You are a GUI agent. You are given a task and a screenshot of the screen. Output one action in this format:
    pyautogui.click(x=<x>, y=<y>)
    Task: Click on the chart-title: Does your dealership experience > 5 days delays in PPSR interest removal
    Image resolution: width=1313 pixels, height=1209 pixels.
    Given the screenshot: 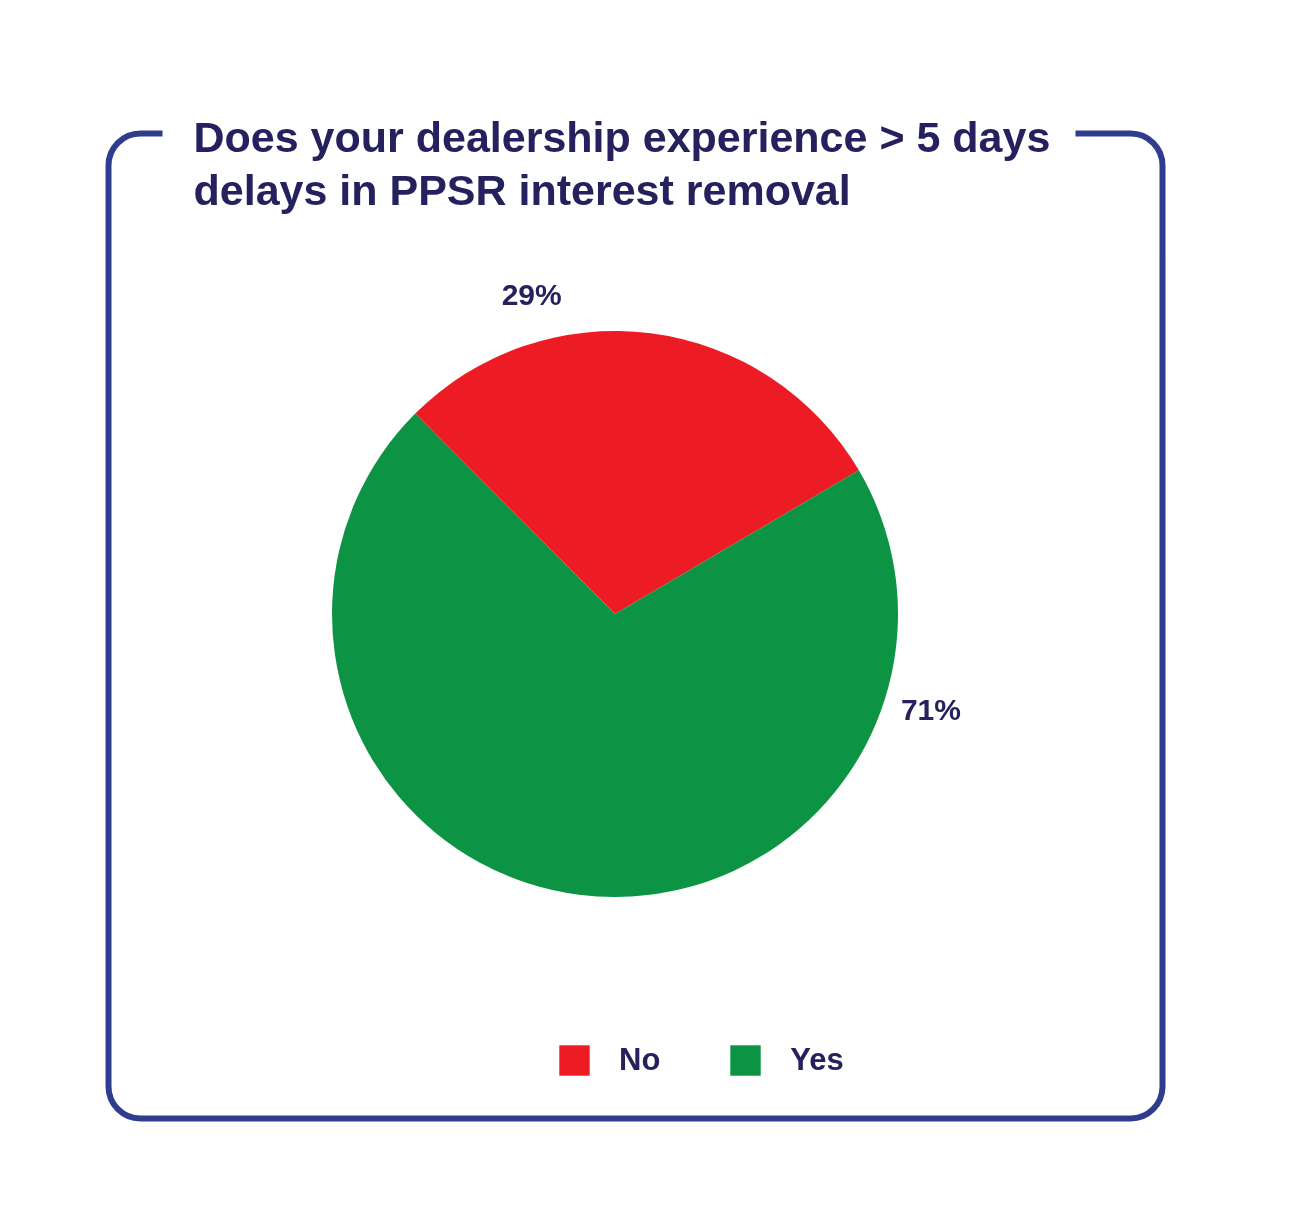 What is the action you would take?
    pyautogui.click(x=622, y=163)
    